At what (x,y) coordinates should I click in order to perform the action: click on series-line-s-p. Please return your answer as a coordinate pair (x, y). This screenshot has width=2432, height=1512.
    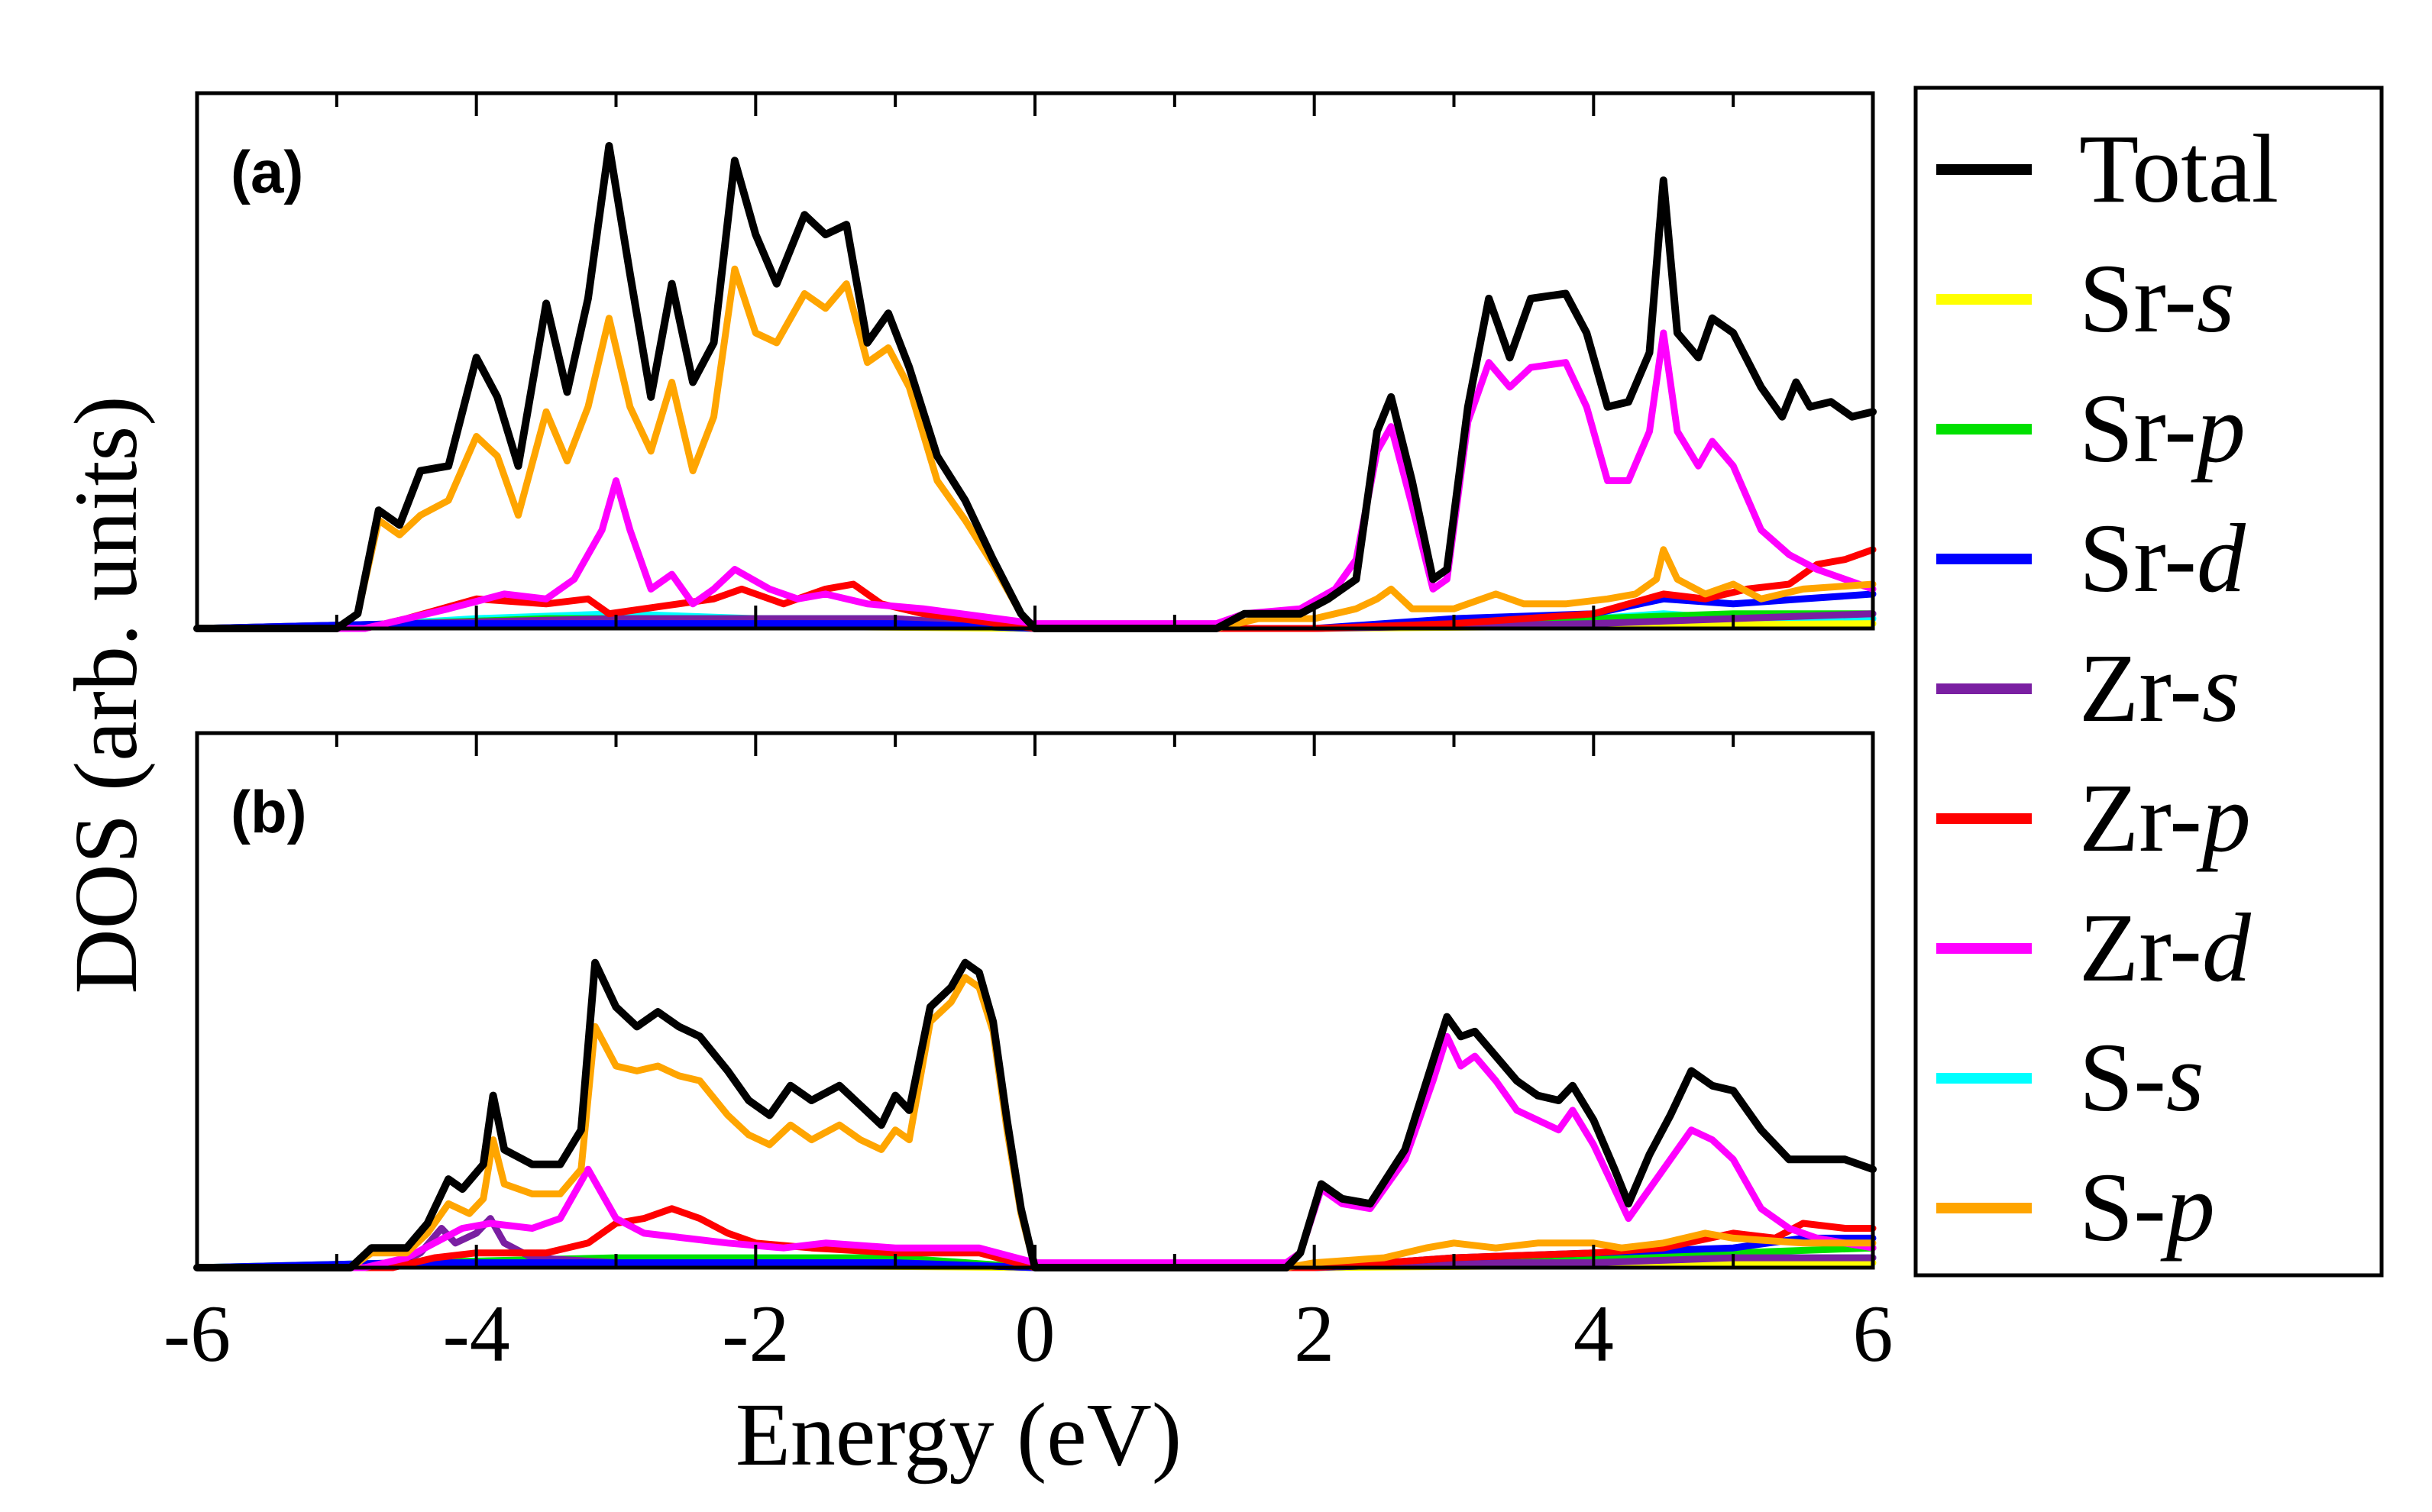
    Looking at the image, I should click on (1035, 1122).